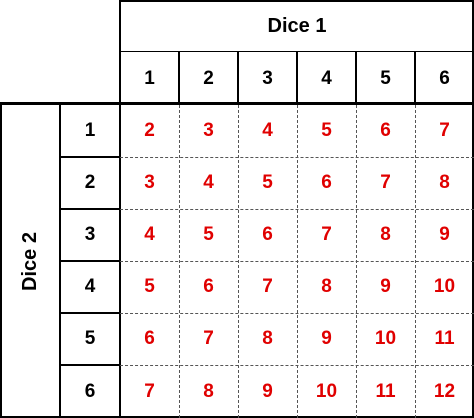 Image resolution: width=474 pixels, height=418 pixels. Describe the element at coordinates (90, 234) in the screenshot. I see `dice2-value-header: 3` at that location.